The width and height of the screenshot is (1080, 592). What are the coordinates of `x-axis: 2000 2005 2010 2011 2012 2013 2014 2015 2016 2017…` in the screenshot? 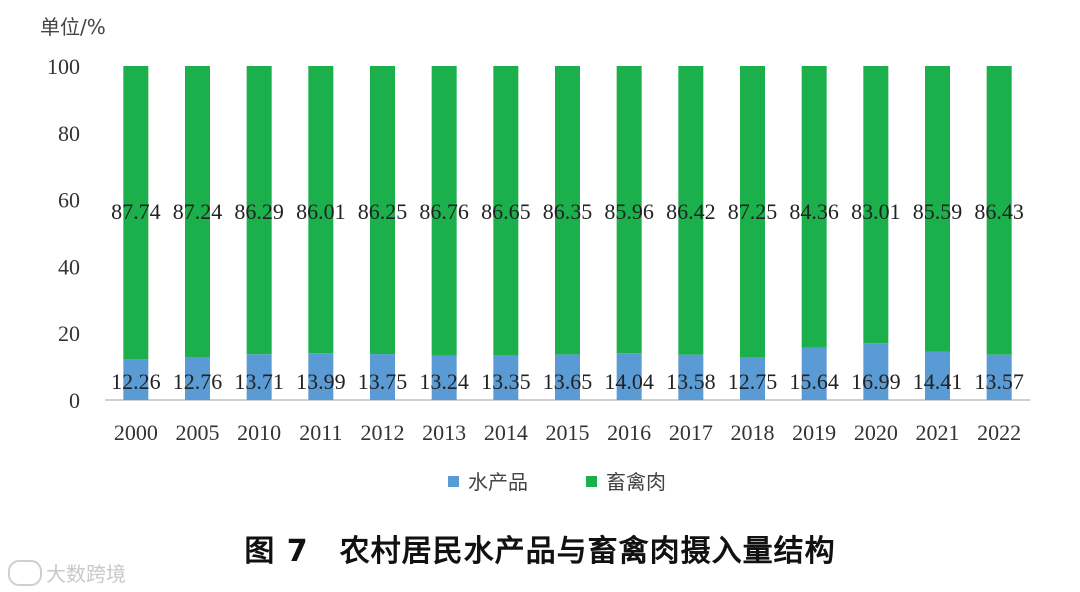 It's located at (567, 432).